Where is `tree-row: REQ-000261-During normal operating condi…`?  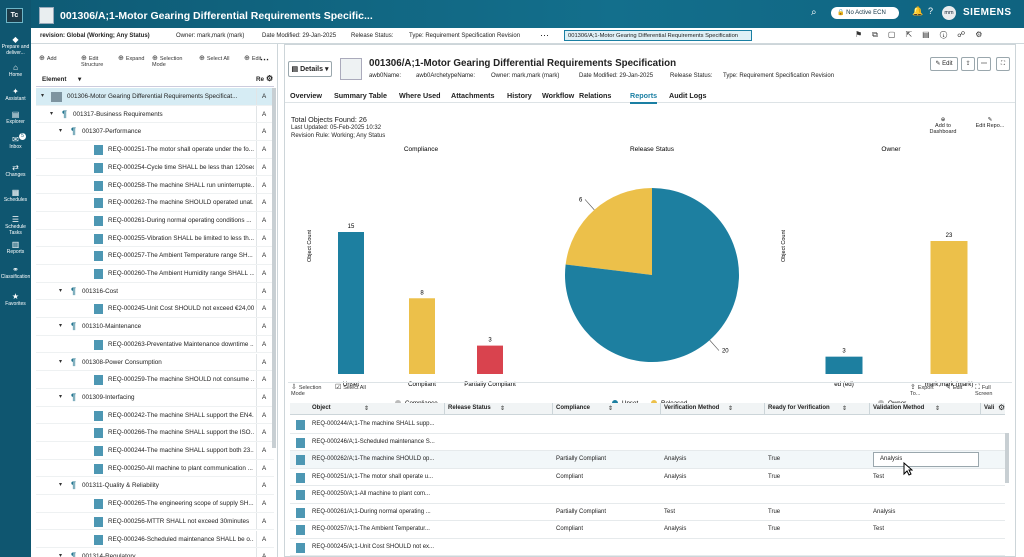 tree-row: REQ-000261-During normal operating condi… is located at coordinates (155, 220).